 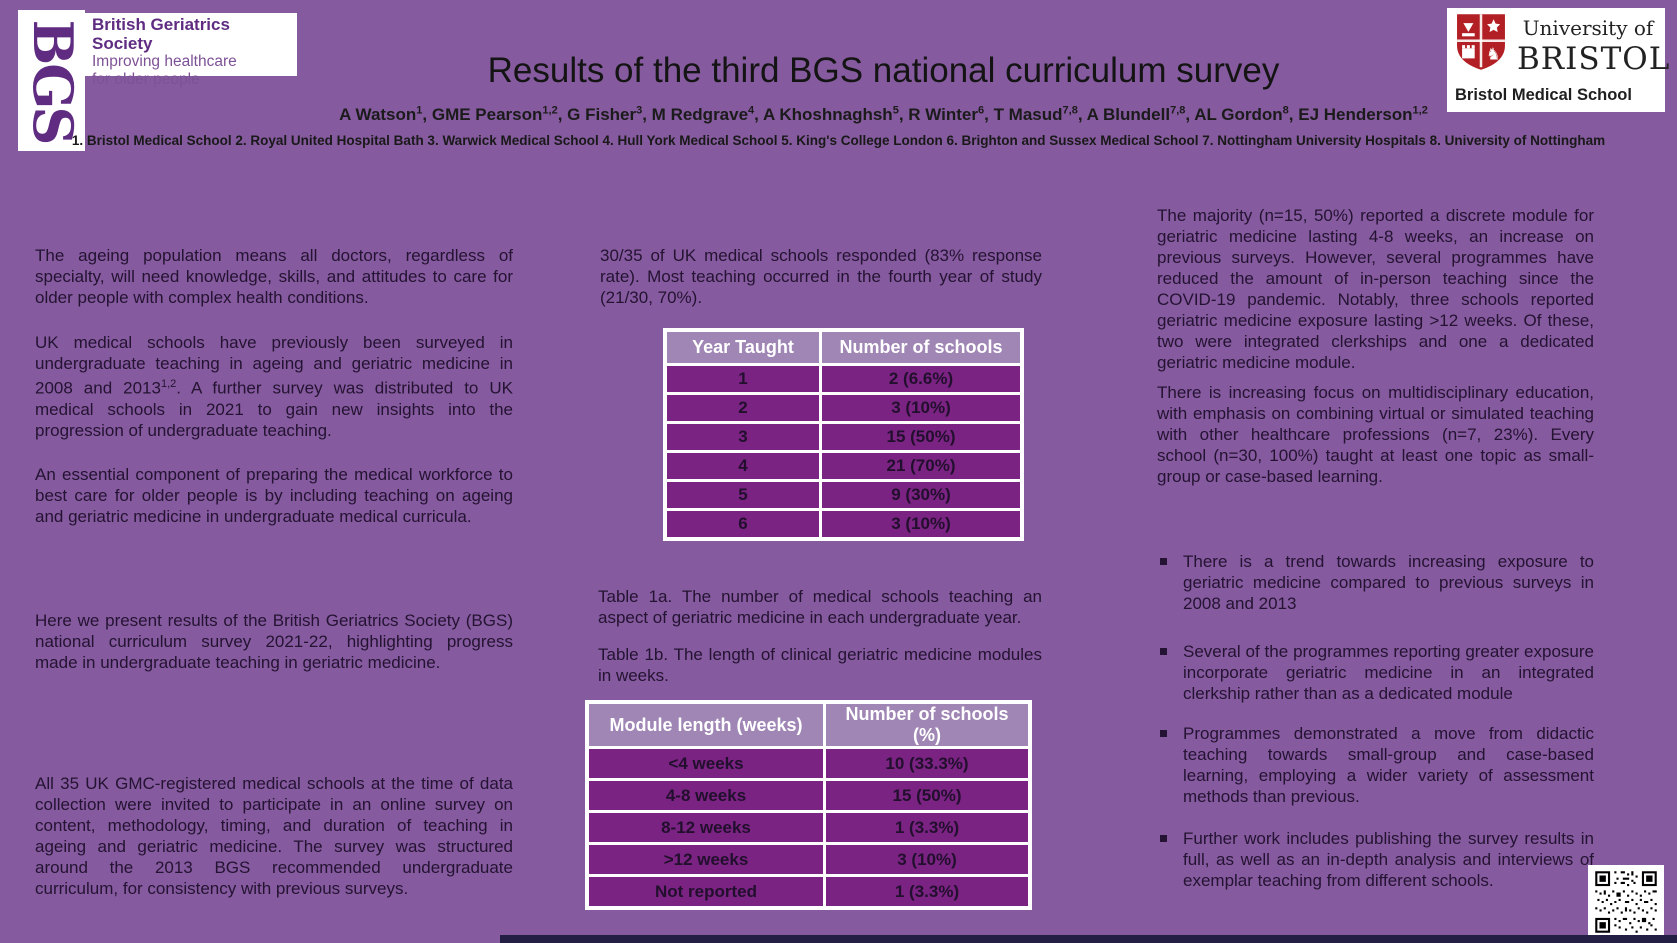 I want to click on table-row: 6 3 (10%), so click(x=843, y=524).